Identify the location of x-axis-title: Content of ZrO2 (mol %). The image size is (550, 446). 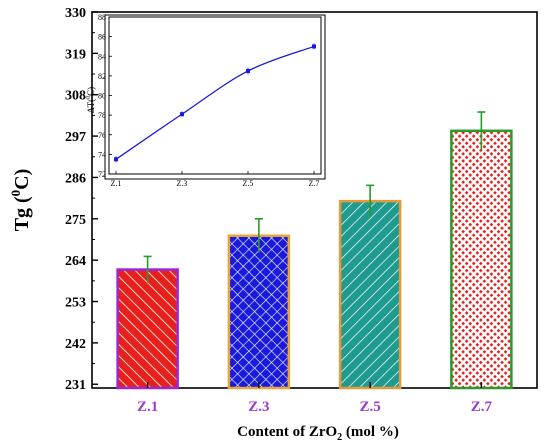
(318, 433).